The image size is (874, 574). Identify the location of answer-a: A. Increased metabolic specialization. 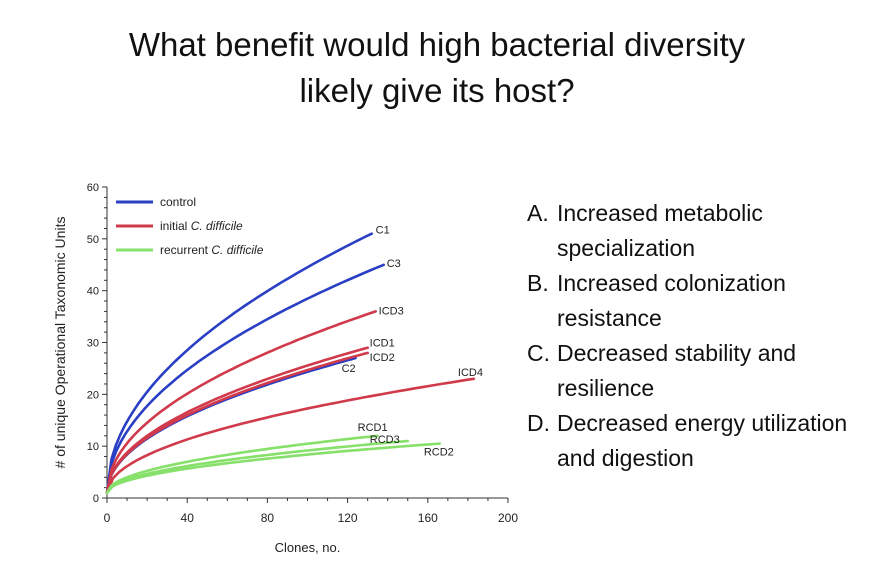
(697, 231).